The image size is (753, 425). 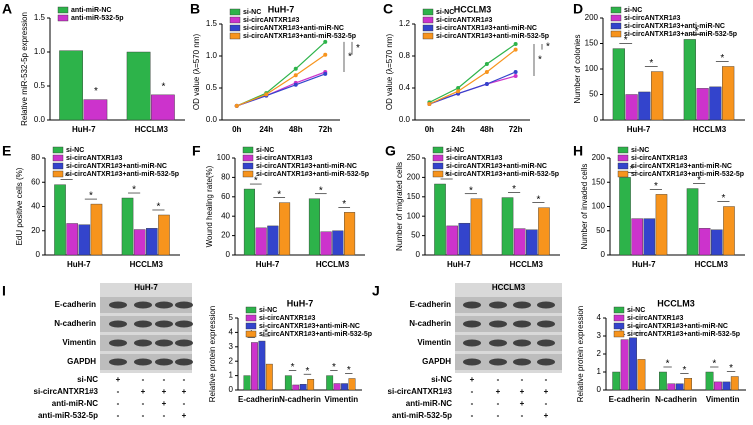 What do you see at coordinates (472, 88) in the screenshot?
I see `line` at bounding box center [472, 88].